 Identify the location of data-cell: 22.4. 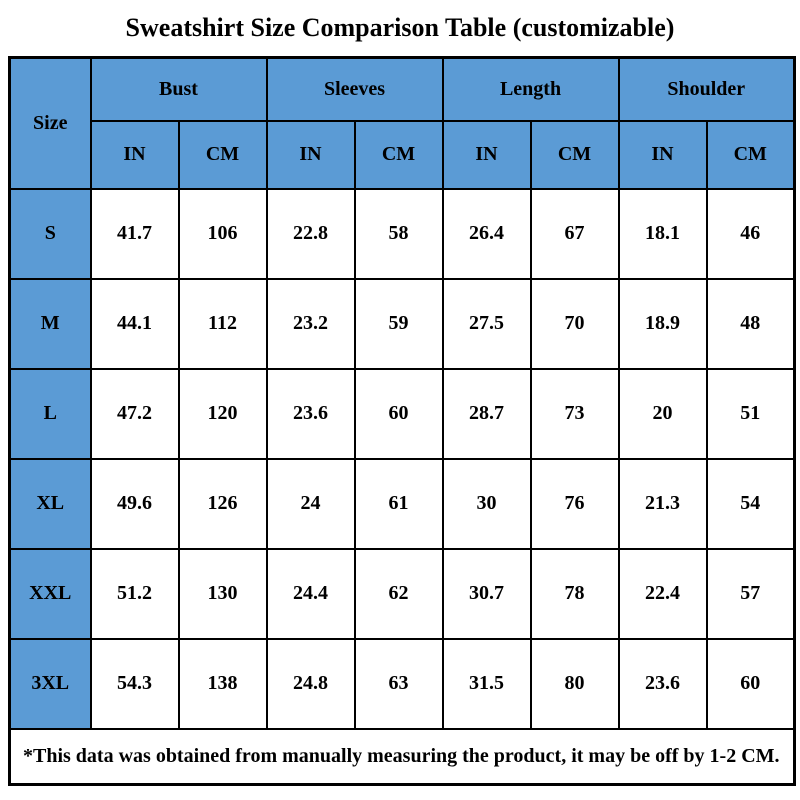
(662, 593).